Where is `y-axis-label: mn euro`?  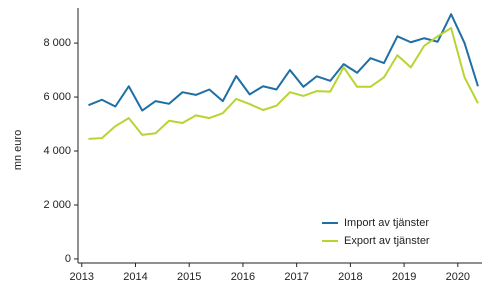 y-axis-label: mn euro is located at coordinates (18, 150).